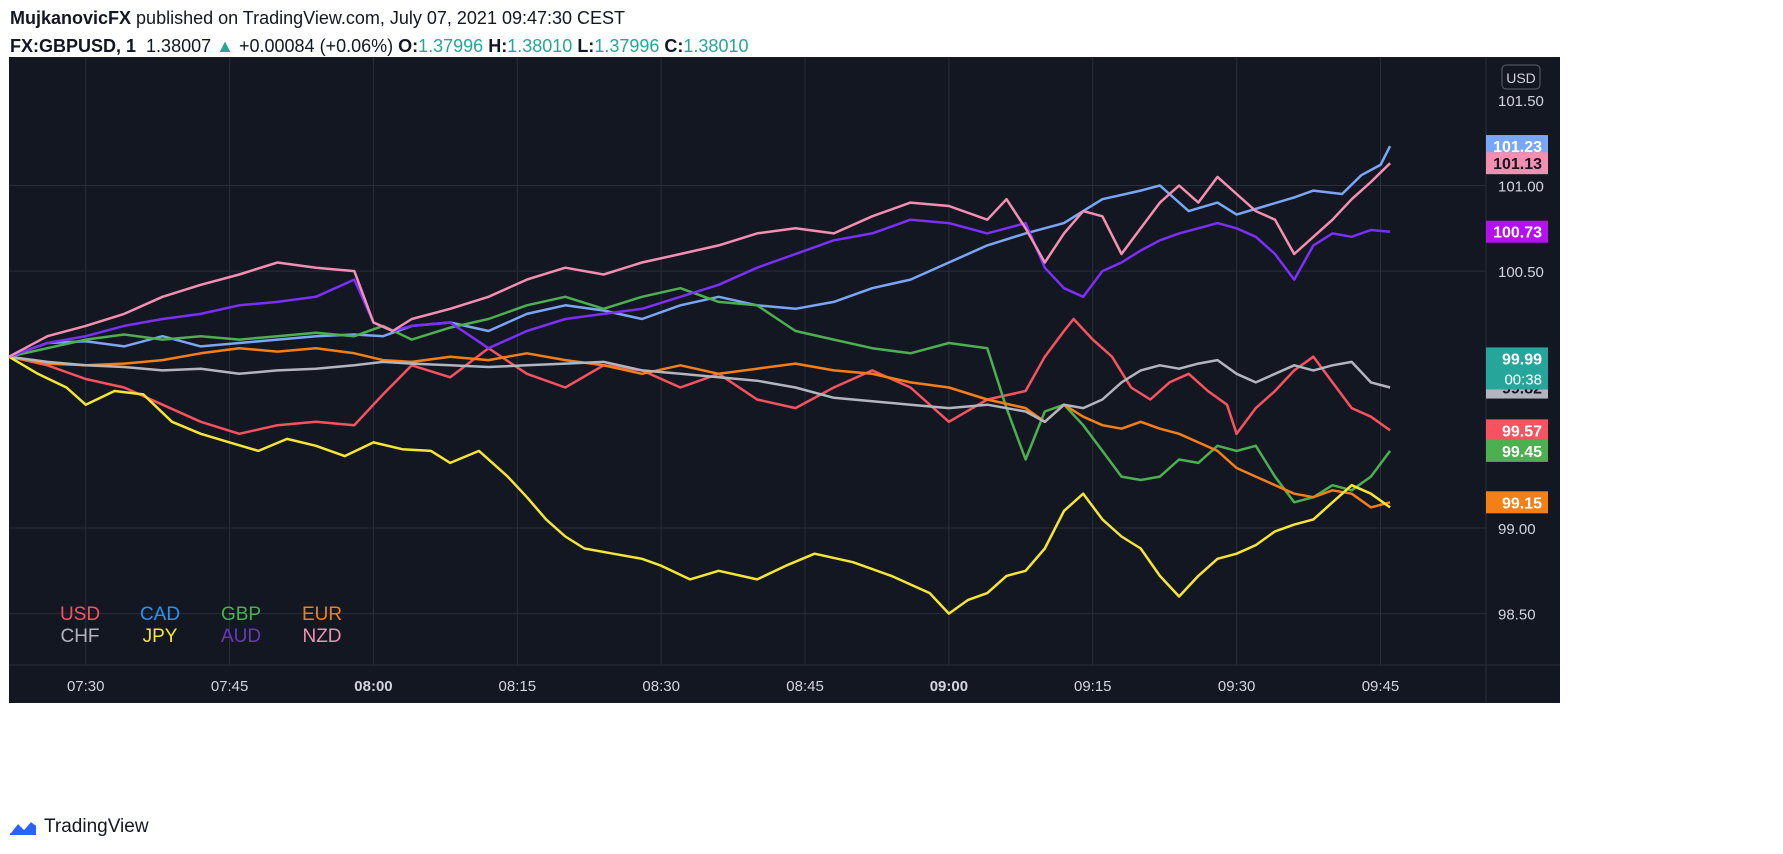 The width and height of the screenshot is (1783, 854). I want to click on legend-item-gbp: GBP, so click(241, 614).